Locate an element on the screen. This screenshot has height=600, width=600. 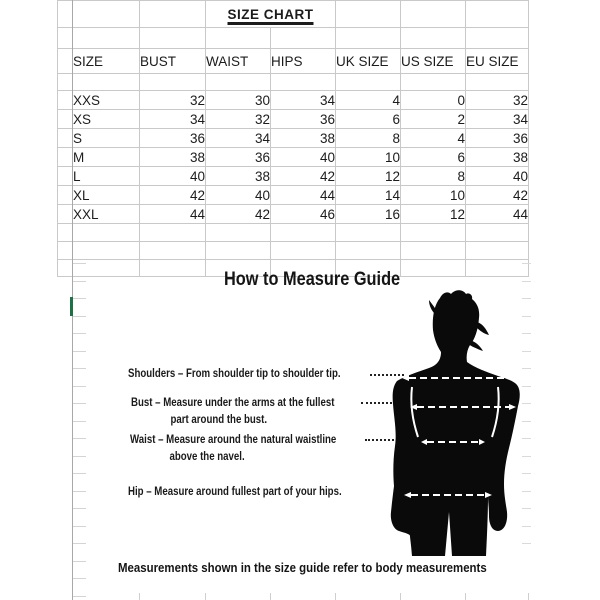
table-row is located at coordinates (293, 232).